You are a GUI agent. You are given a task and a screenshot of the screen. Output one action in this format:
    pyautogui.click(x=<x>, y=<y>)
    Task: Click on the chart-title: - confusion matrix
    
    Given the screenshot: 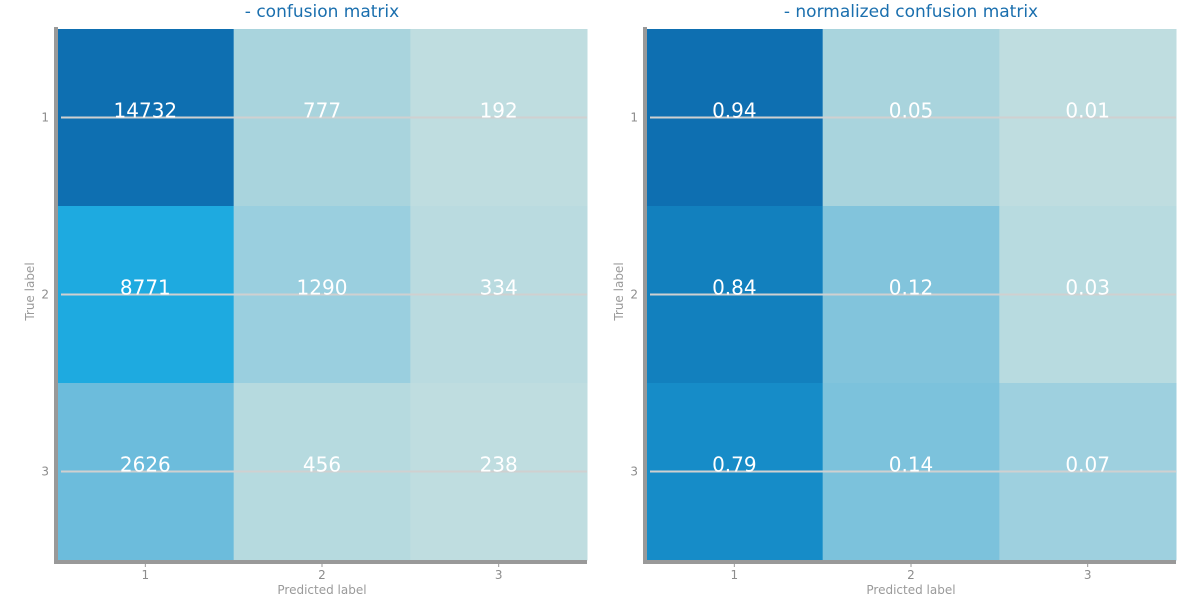 What is the action you would take?
    pyautogui.click(x=322, y=12)
    